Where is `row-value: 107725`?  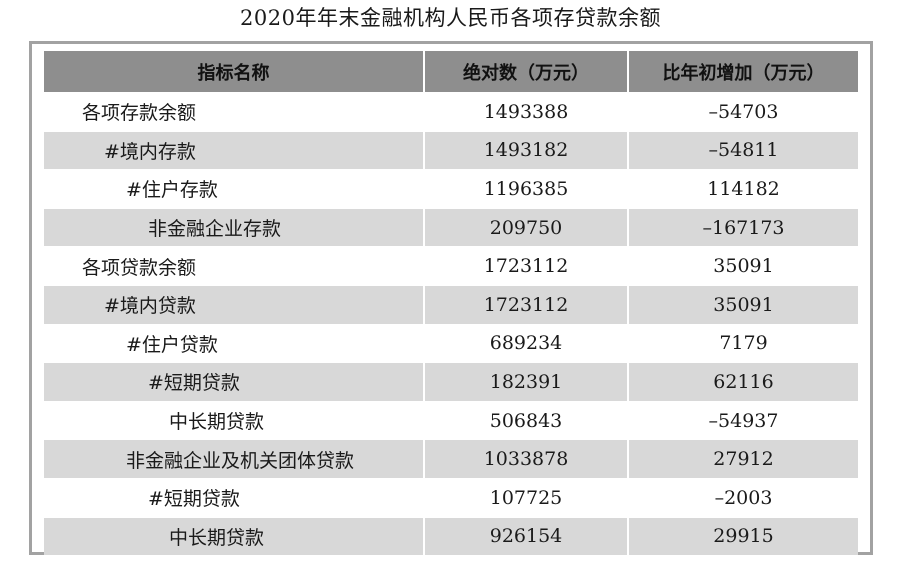
row-value: 107725 is located at coordinates (527, 497).